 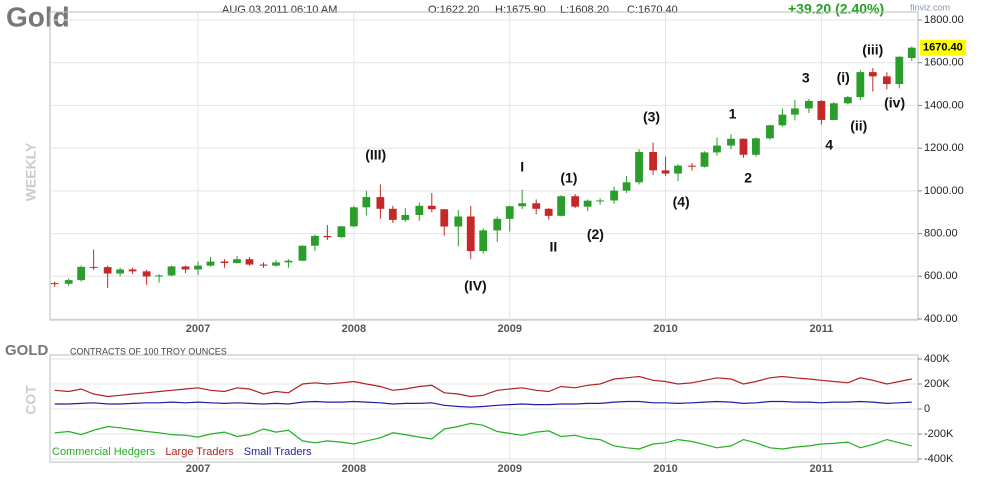 What do you see at coordinates (748, 178) in the screenshot?
I see `wave-label: 2` at bounding box center [748, 178].